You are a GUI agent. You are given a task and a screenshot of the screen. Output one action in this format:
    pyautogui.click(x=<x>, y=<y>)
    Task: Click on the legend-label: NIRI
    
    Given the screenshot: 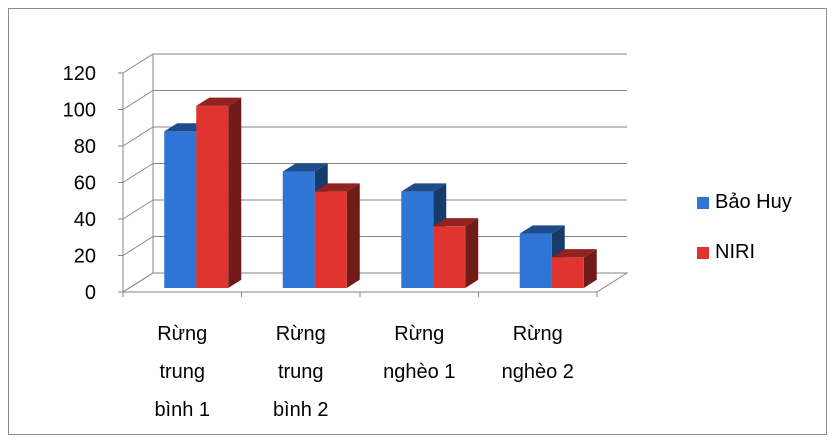 What is the action you would take?
    pyautogui.click(x=735, y=252)
    